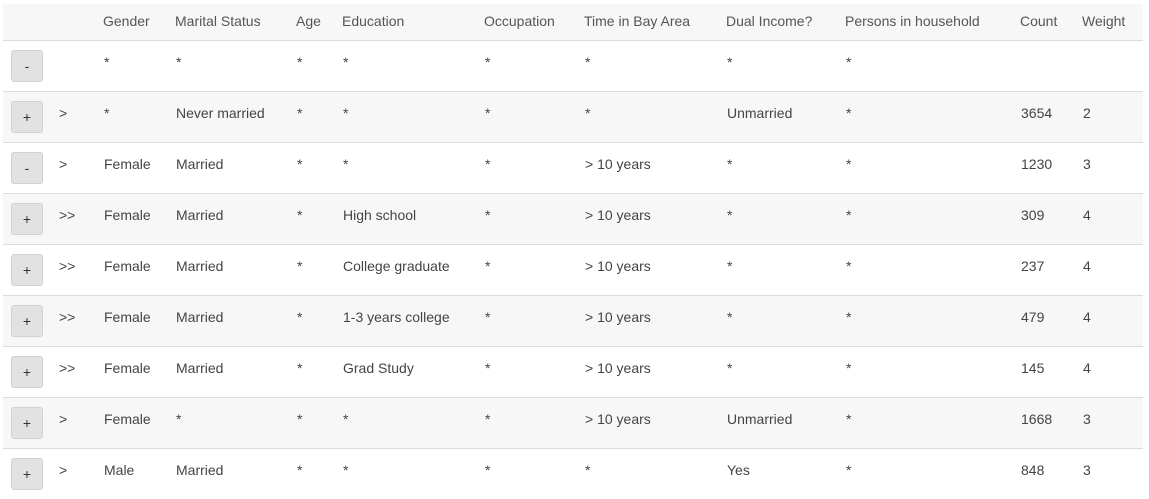 Image resolution: width=1149 pixels, height=499 pixels. What do you see at coordinates (655, 22) in the screenshot?
I see `header-time-in-bay-area: Time in Bay Area` at bounding box center [655, 22].